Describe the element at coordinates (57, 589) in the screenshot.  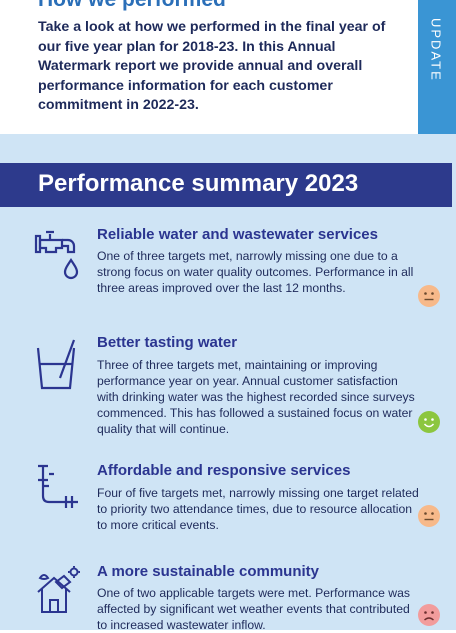
I see `sustainable-home-icon` at that location.